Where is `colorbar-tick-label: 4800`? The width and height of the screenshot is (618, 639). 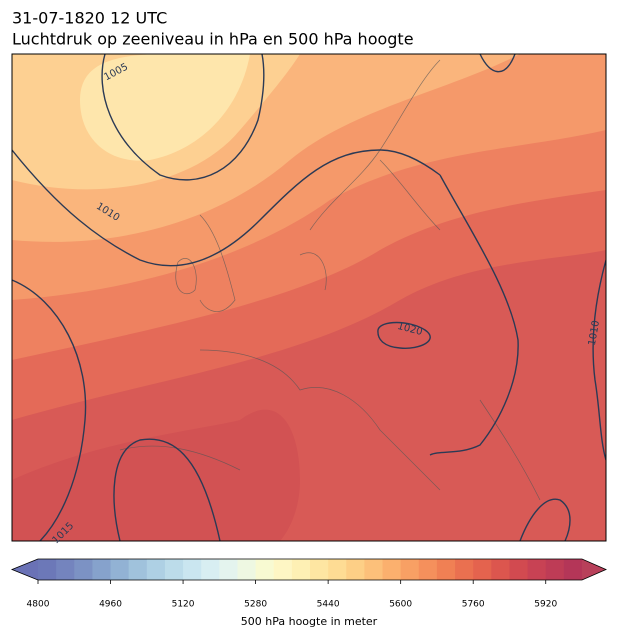 colorbar-tick-label: 4800 is located at coordinates (38, 605).